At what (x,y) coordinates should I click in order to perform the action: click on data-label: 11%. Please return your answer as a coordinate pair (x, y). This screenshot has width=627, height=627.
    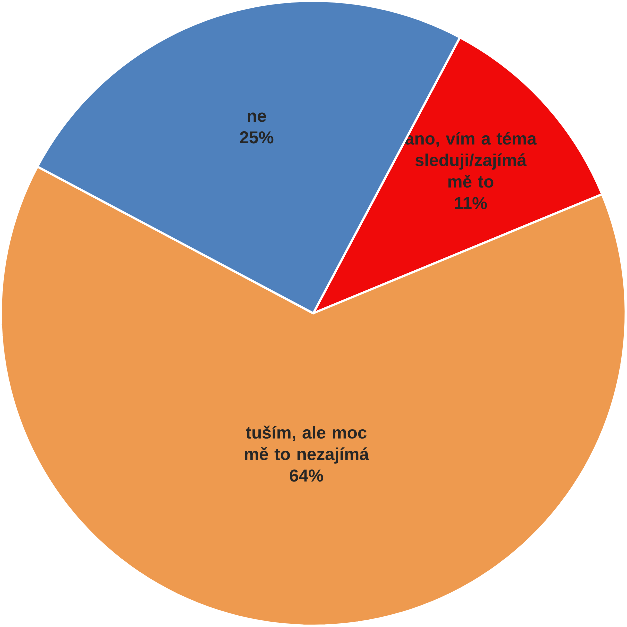
    Looking at the image, I should click on (471, 203).